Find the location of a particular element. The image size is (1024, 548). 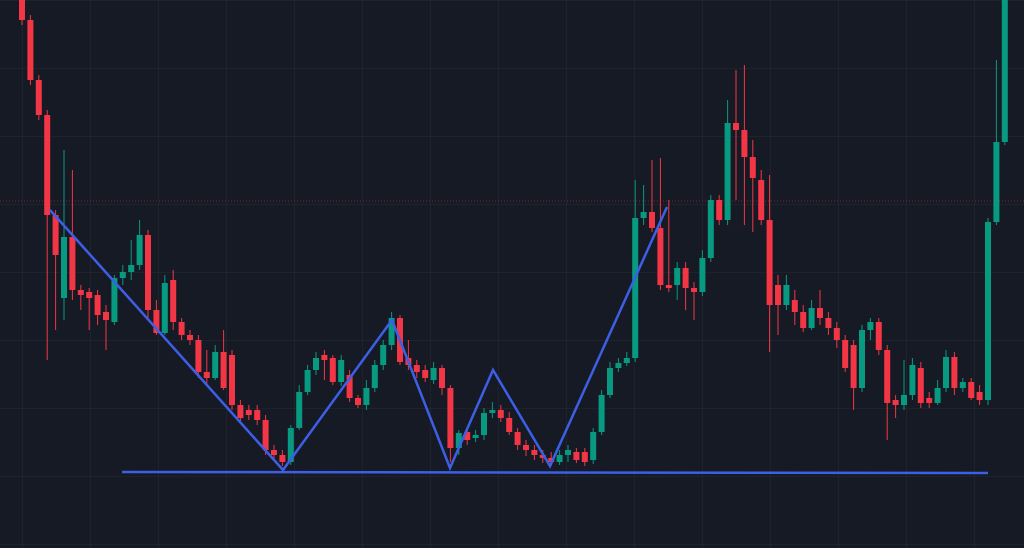

neckline is located at coordinates (555, 472).